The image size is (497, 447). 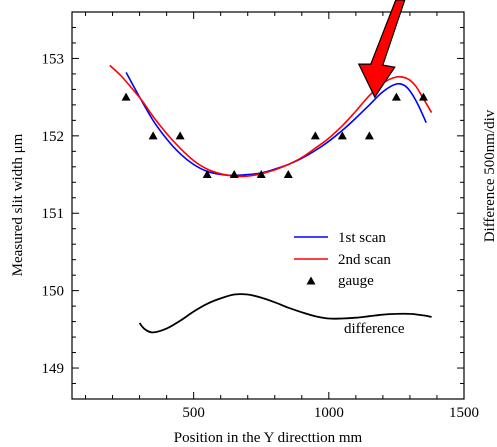 I want to click on red-arrow-annotation, so click(x=381, y=49).